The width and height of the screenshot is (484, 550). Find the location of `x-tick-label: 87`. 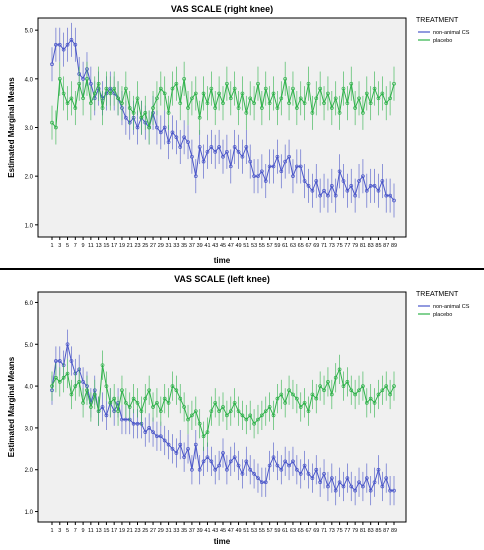

x-tick-label: 87 is located at coordinates (386, 531).